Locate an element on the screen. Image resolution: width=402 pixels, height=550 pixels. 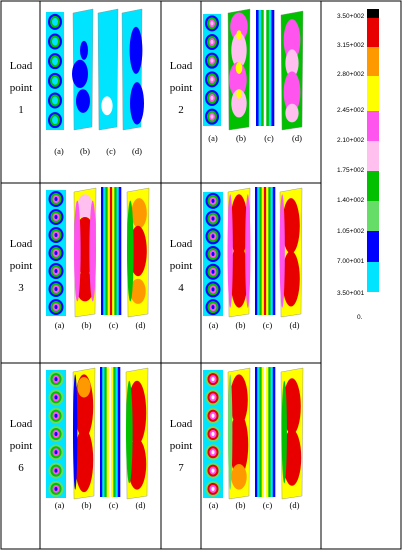
sub-labels-4: (a) (b) (c) (d) is located at coordinates (254, 325).